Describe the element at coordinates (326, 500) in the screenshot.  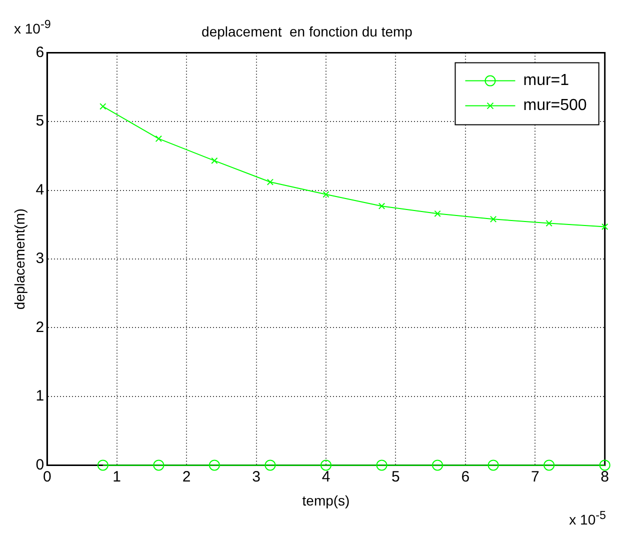
I see `x-axis-title: temp(s)` at that location.